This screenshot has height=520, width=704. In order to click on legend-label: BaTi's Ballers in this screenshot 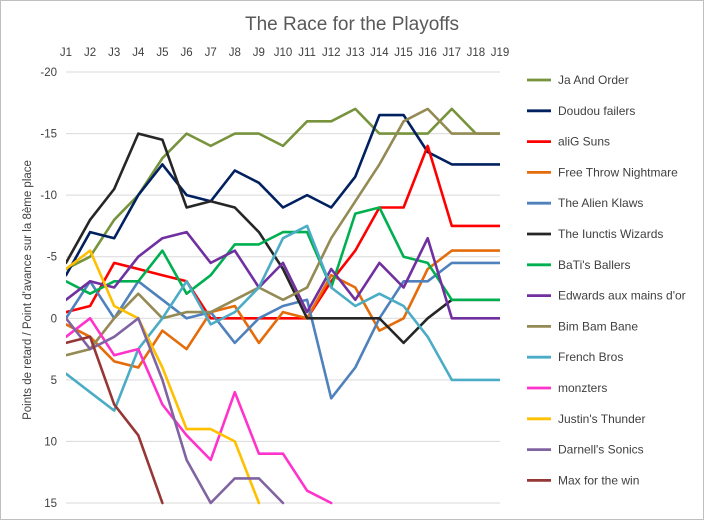, I will do `click(594, 265)`.